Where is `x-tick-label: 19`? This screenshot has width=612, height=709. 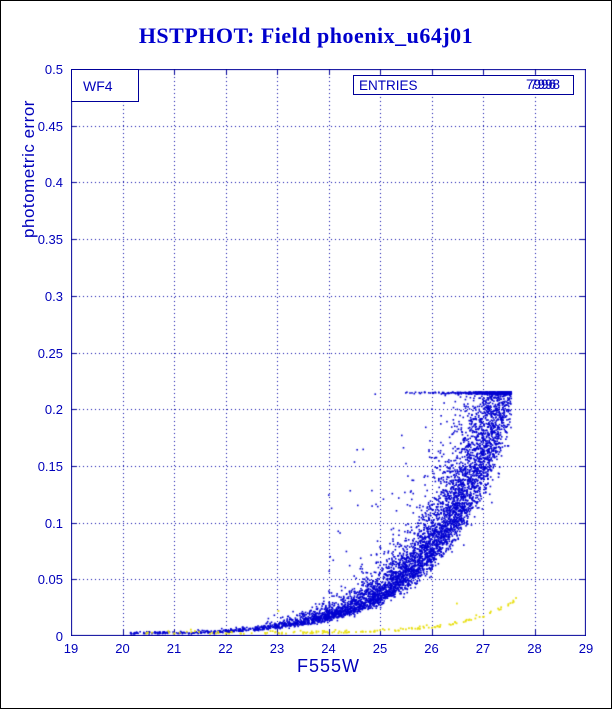 x-tick-label: 19 is located at coordinates (71, 648).